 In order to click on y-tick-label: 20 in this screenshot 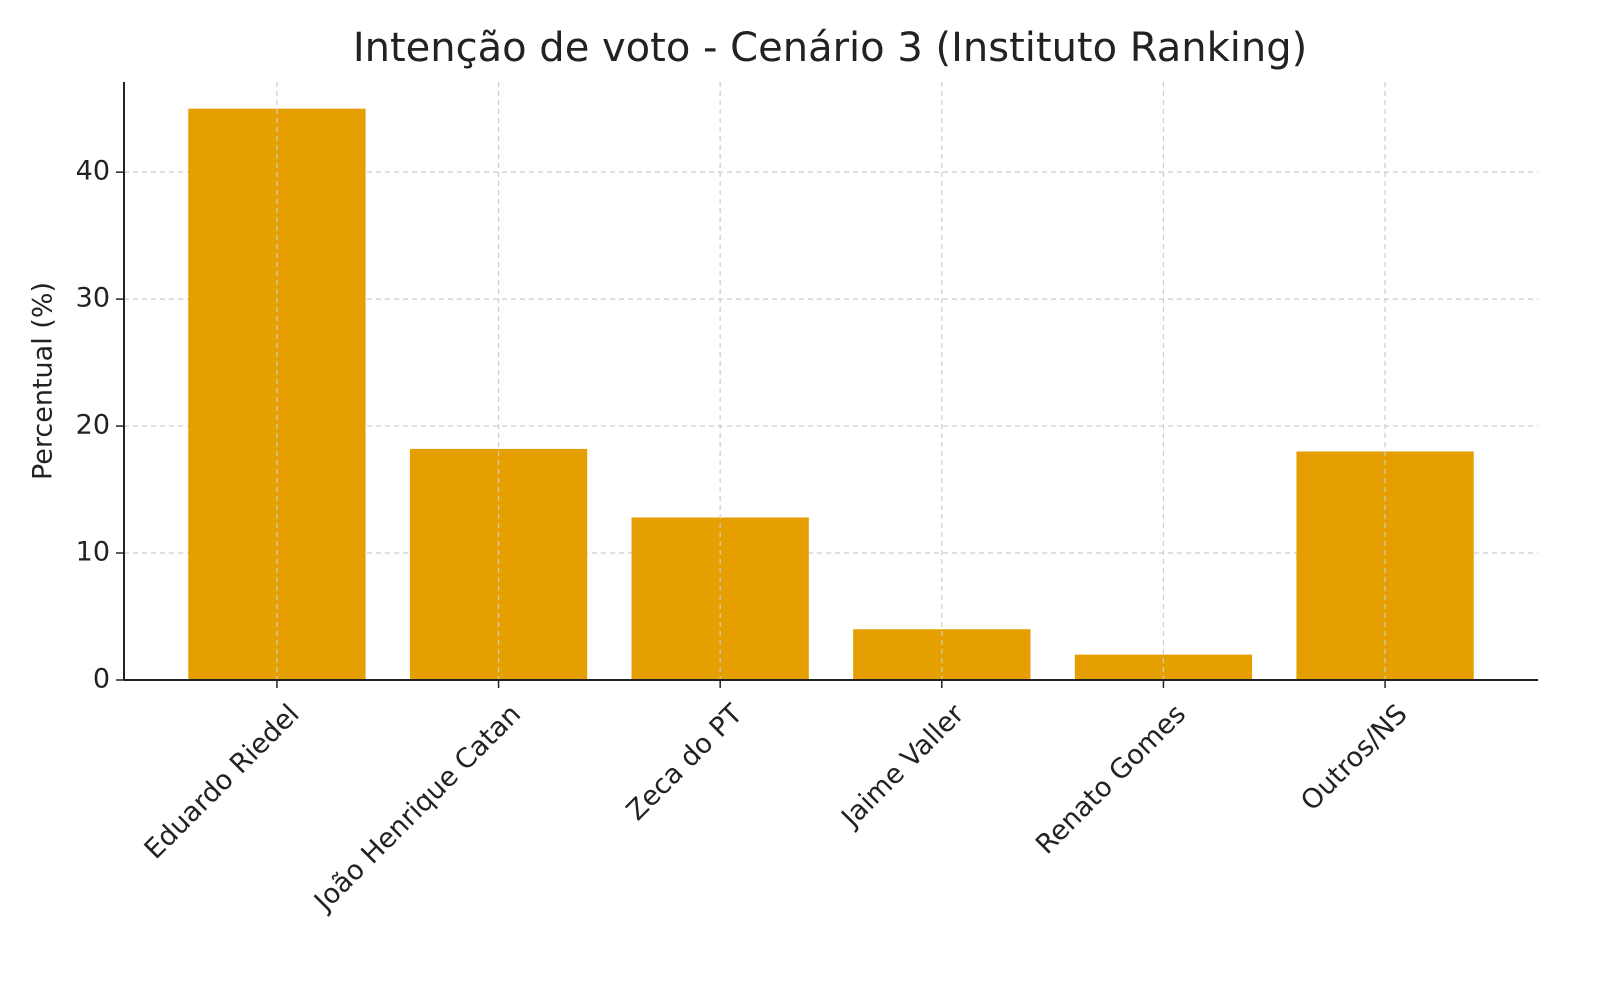, I will do `click(93, 425)`.